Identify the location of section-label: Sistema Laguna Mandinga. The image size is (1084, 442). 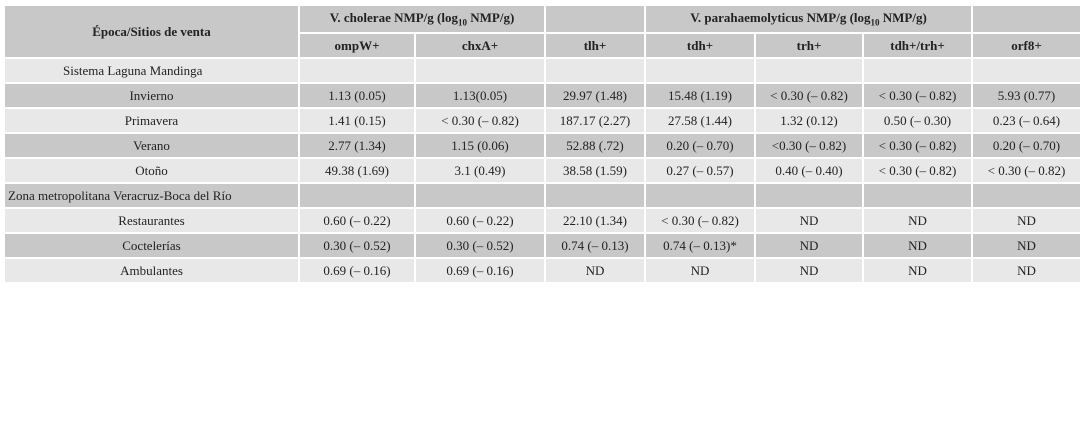
(151, 70).